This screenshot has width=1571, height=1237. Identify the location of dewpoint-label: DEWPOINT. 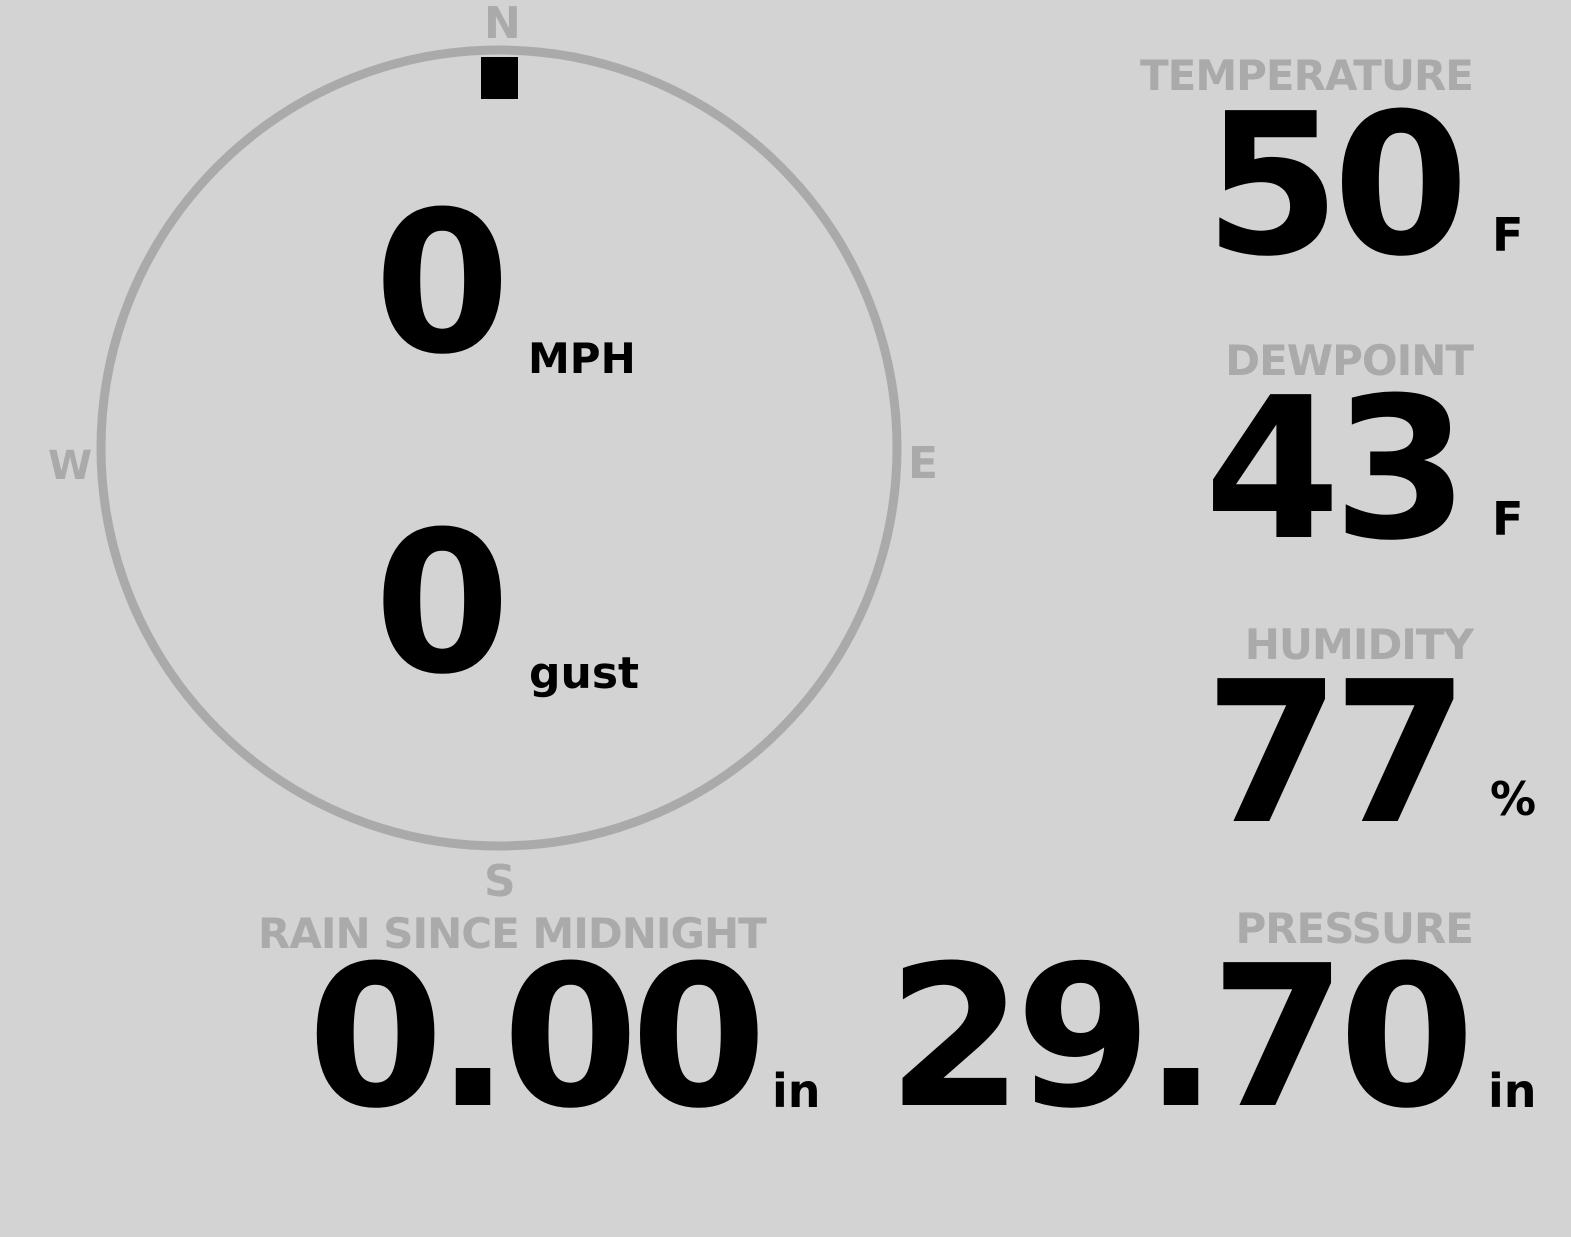
(1349, 360).